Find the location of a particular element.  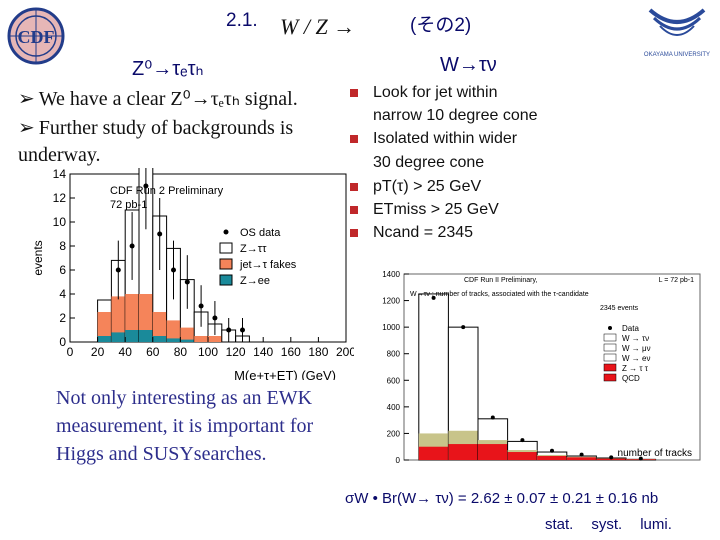

y-tick-label: 8 is located at coordinates (62, 246).